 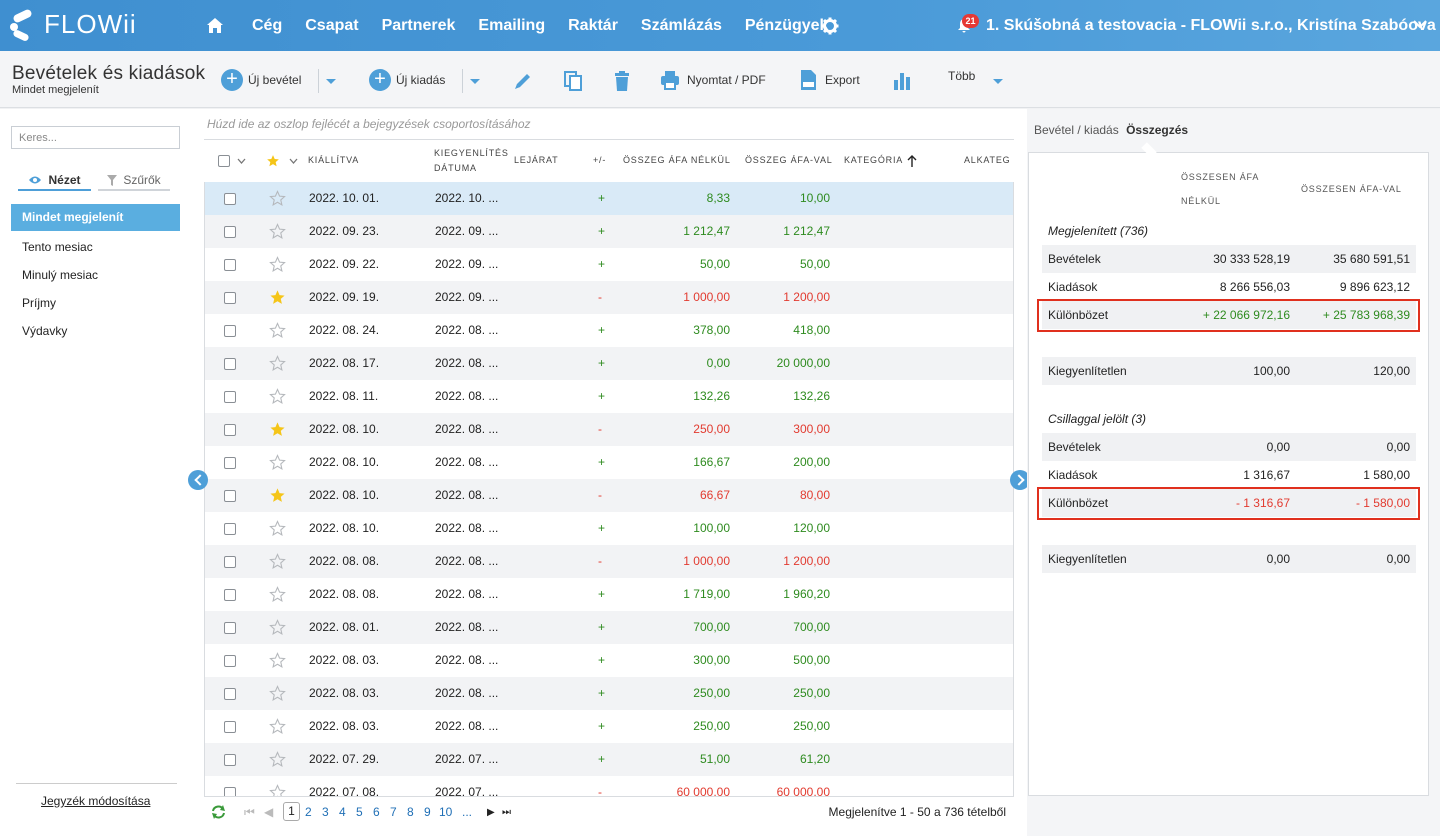 I want to click on nav-item-csapat: Csapat, so click(x=332, y=25).